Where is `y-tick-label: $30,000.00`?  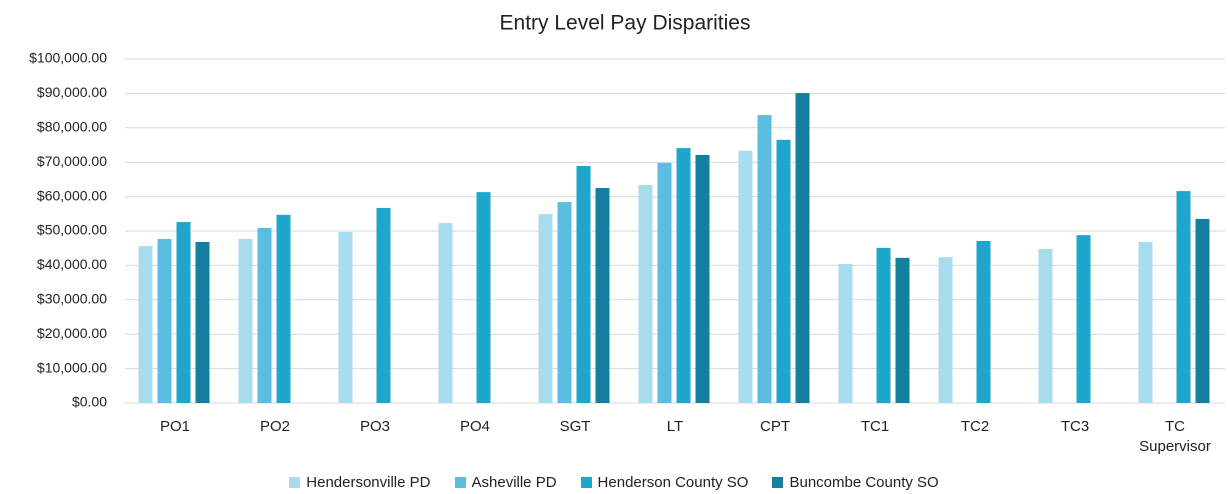
y-tick-label: $30,000.00 is located at coordinates (72, 299).